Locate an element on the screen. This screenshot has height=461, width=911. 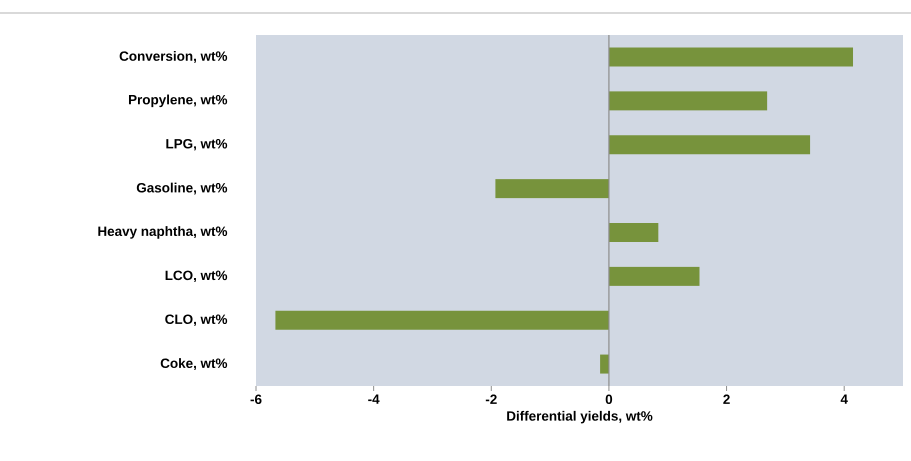
y-tick-label: LCO, wt% is located at coordinates (197, 276).